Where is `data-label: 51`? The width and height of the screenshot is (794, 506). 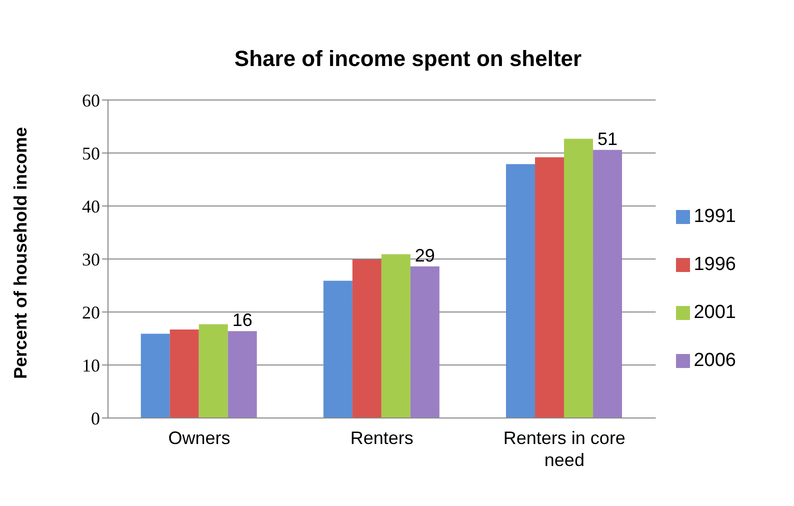 data-label: 51 is located at coordinates (607, 138).